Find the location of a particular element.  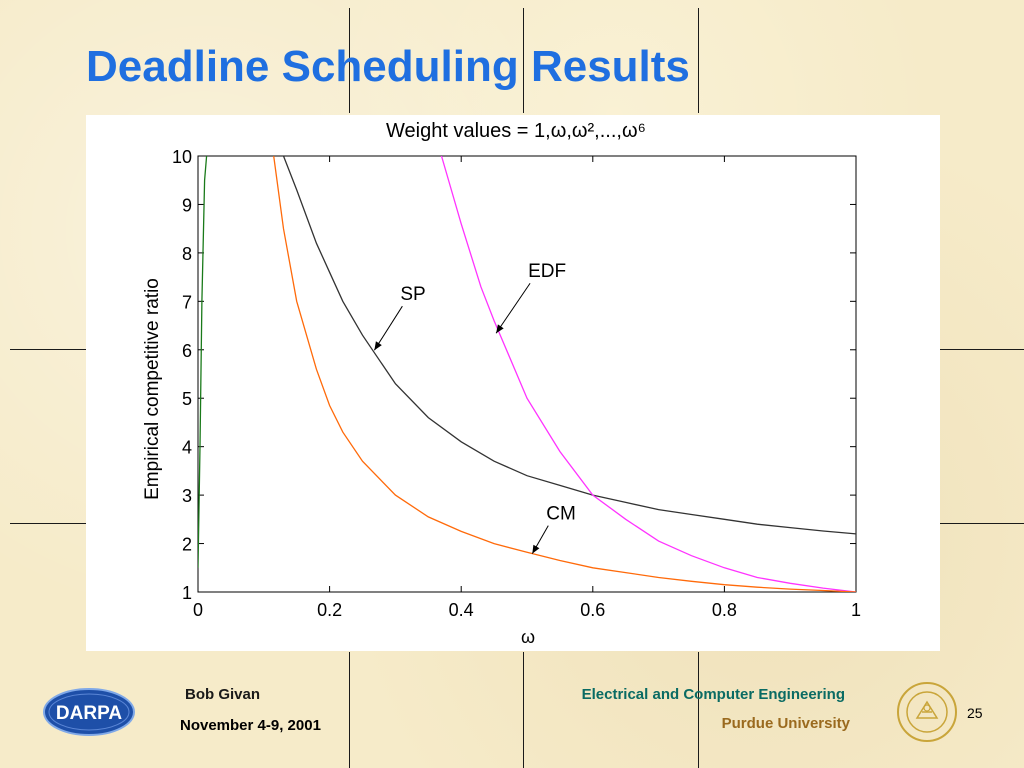

y-tick-label: 9 is located at coordinates (187, 205).